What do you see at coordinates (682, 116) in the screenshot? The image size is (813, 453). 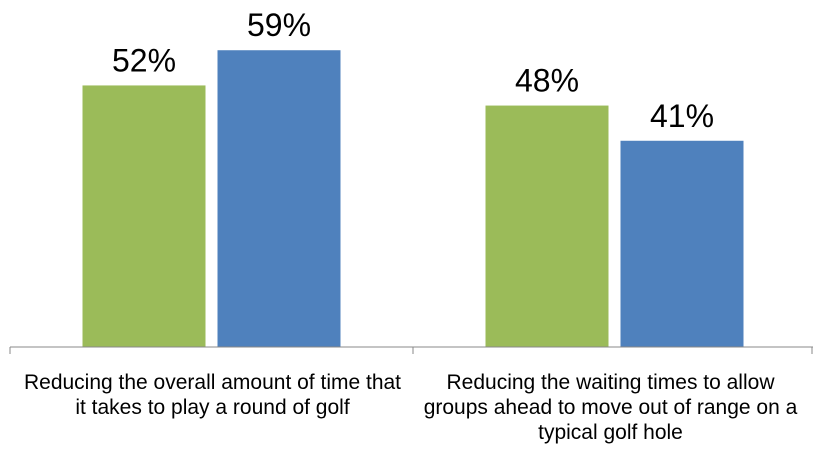 I see `data-label-cat2-series2: 41%` at bounding box center [682, 116].